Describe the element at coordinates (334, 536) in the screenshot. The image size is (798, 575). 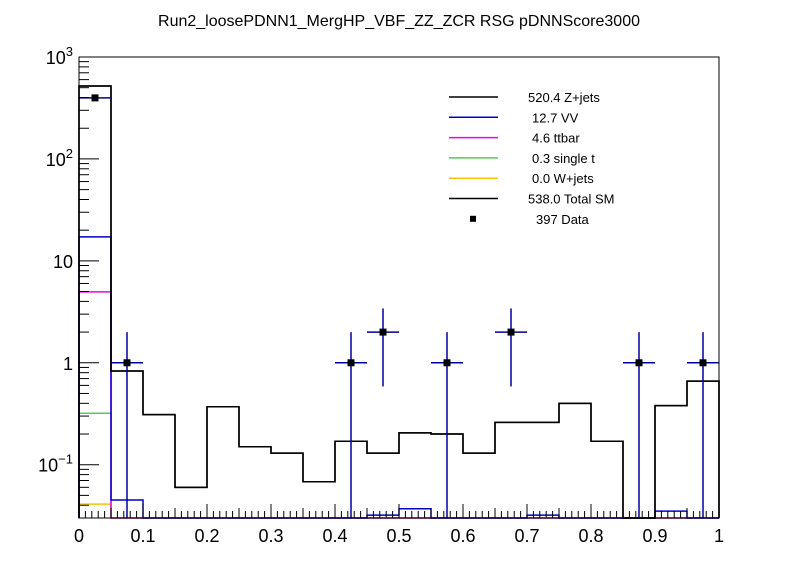
I see `x-tick-label: 0.4` at that location.